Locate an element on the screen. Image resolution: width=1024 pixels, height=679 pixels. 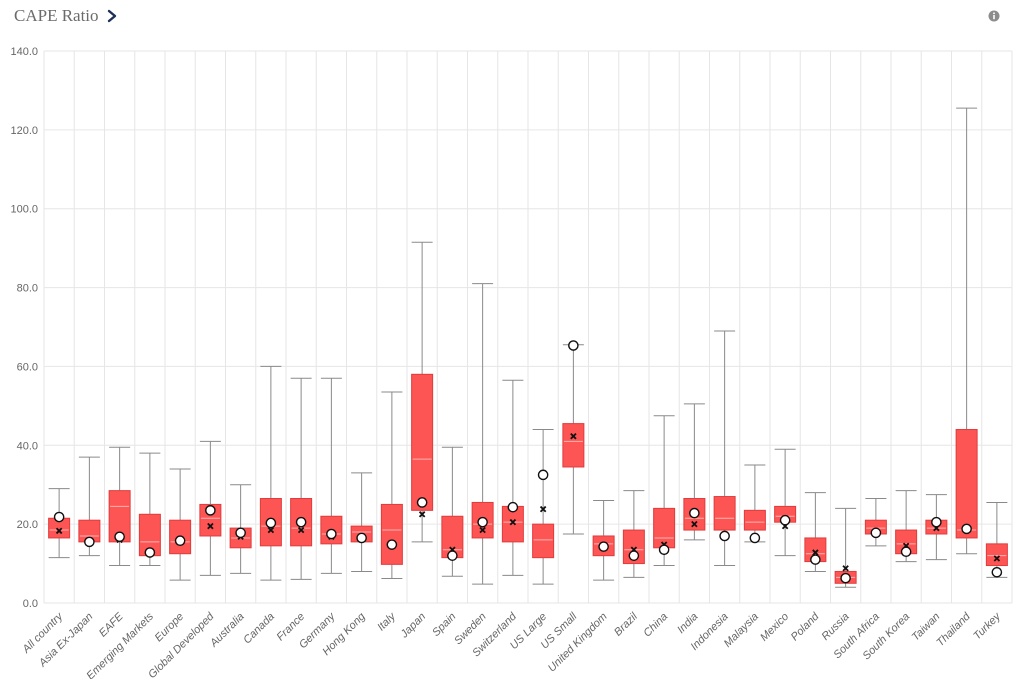
x-category-label: Poland is located at coordinates (805, 626).